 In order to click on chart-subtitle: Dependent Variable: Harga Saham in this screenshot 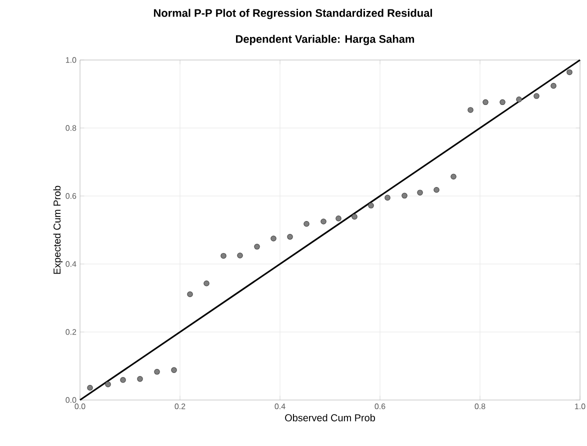, I will do `click(325, 40)`.